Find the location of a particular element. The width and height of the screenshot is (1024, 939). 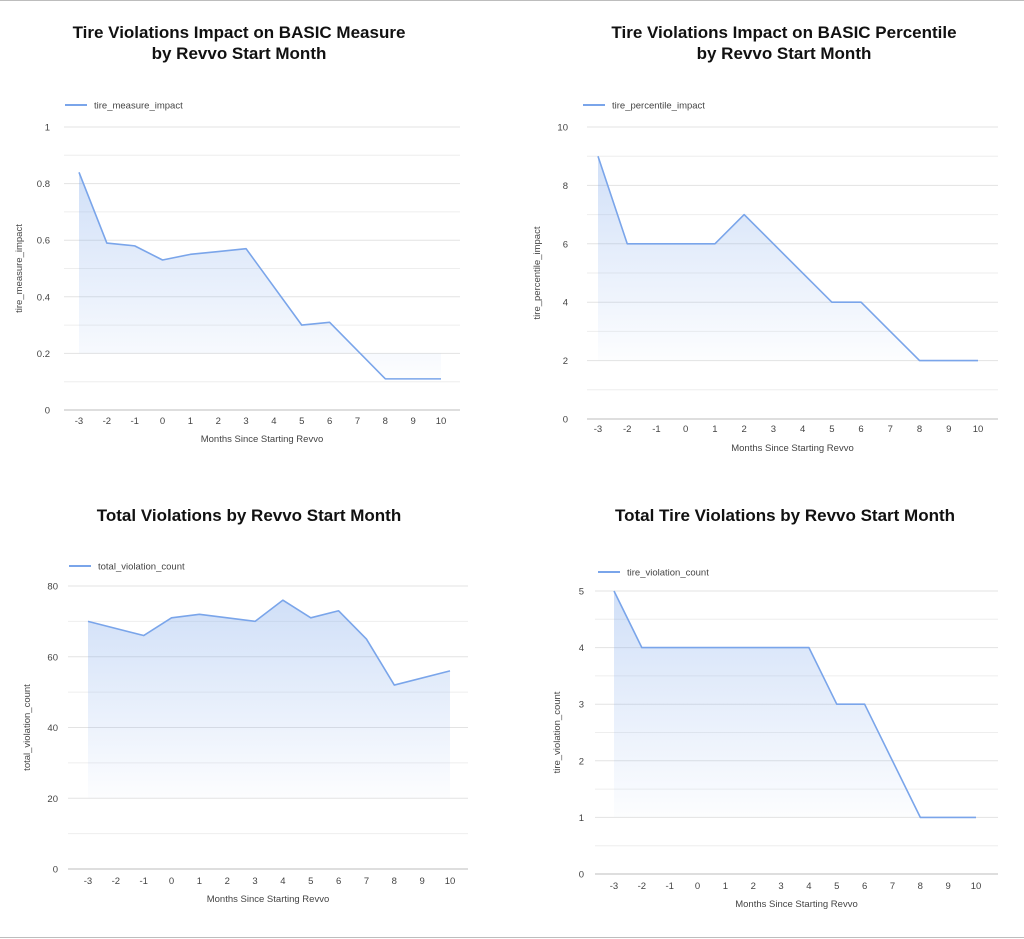

area-fill is located at coordinates (788, 258).